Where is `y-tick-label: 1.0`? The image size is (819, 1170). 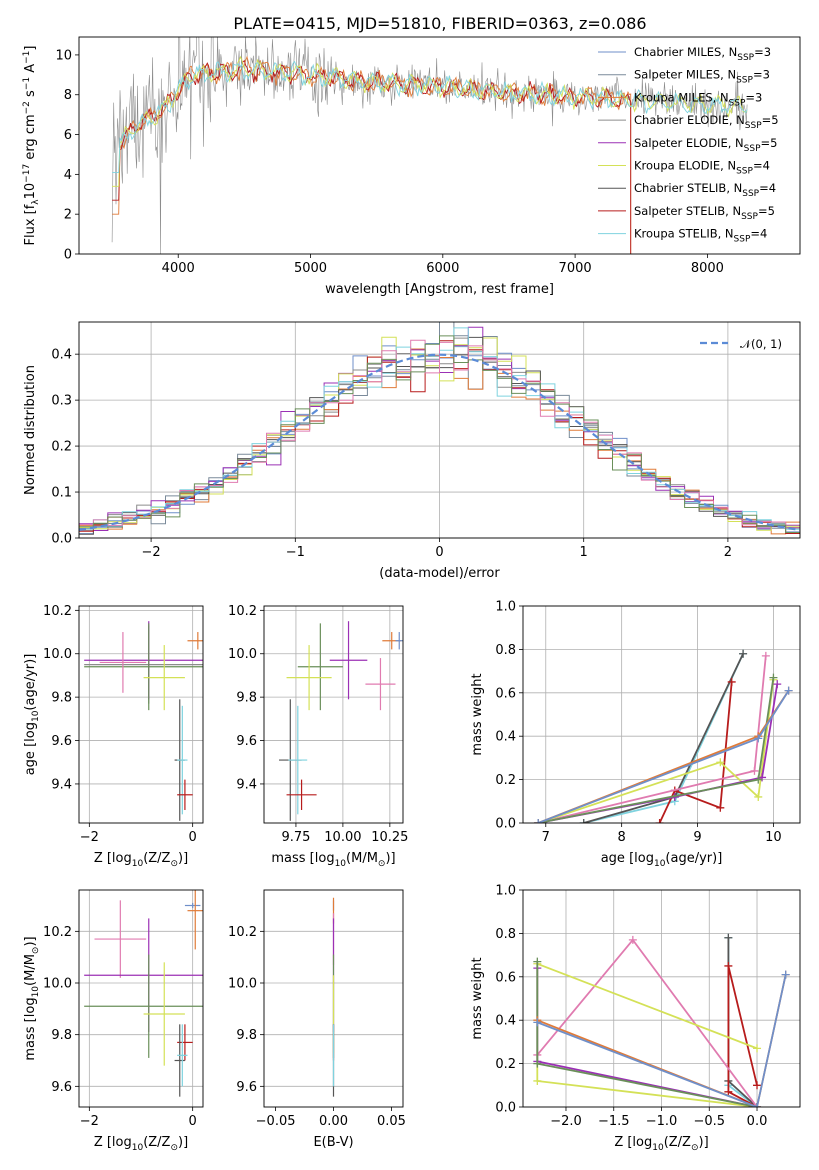
y-tick-label: 1.0 is located at coordinates (505, 607).